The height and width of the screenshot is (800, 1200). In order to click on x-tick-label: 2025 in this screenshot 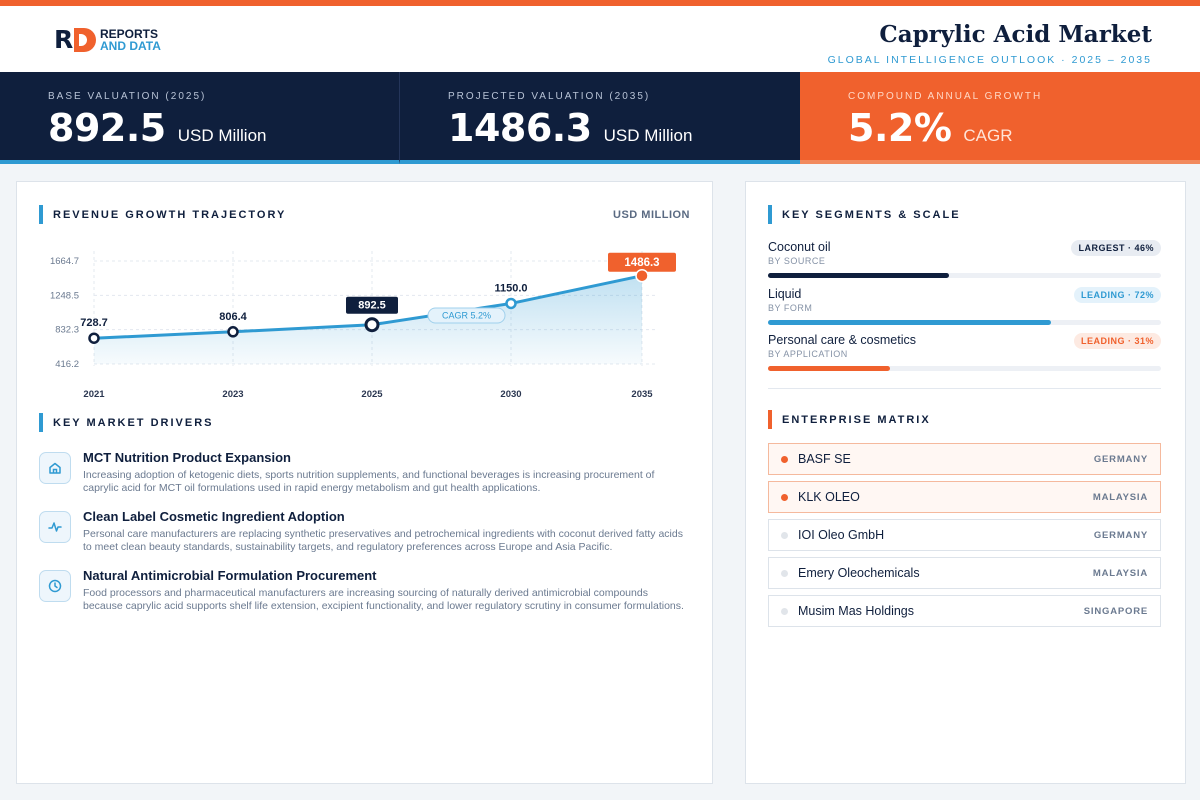, I will do `click(372, 394)`.